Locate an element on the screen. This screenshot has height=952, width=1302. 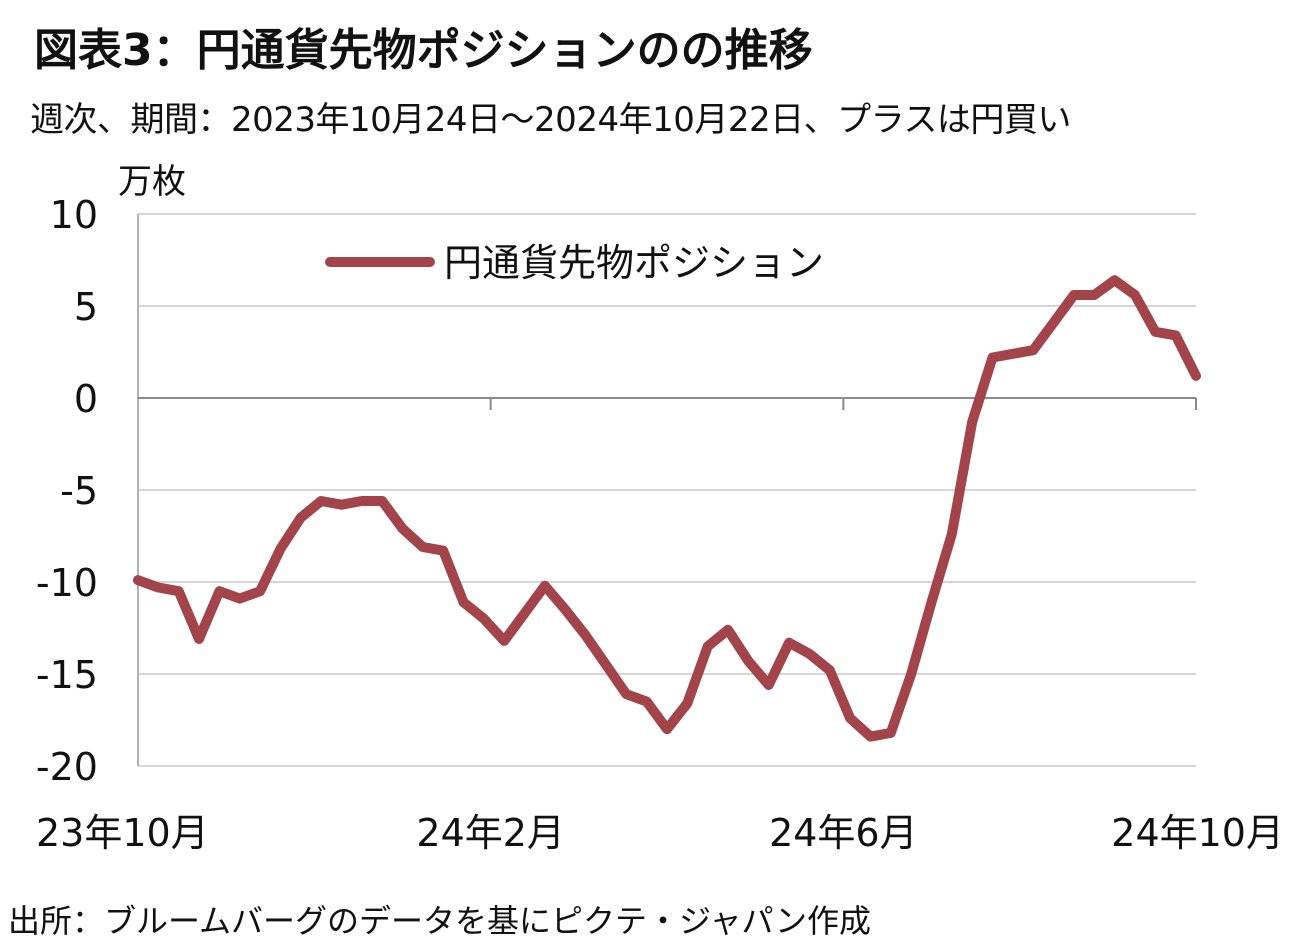
legend-label: 円通貨先物ポジション is located at coordinates (634, 263).